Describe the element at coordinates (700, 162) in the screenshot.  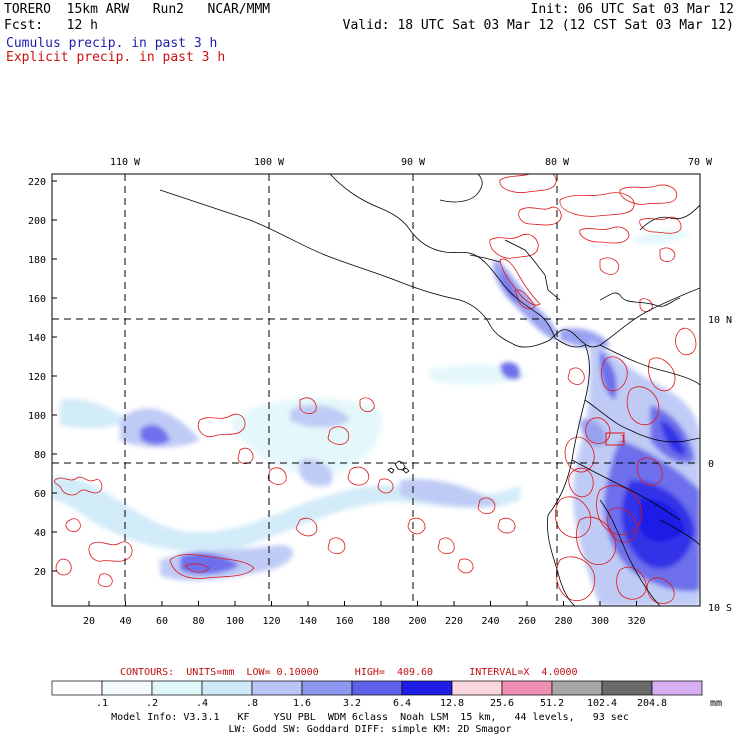
I see `lon-label-70w: 70 W` at that location.